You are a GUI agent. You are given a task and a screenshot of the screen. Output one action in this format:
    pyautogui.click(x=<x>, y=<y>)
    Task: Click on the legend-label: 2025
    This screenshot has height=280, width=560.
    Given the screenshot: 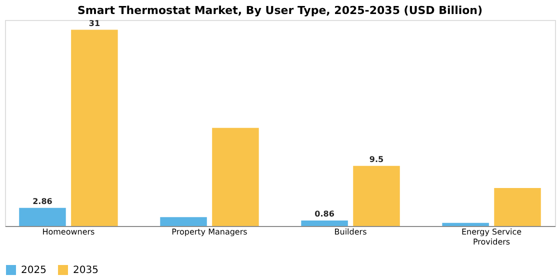 What is the action you would take?
    pyautogui.click(x=33, y=270)
    